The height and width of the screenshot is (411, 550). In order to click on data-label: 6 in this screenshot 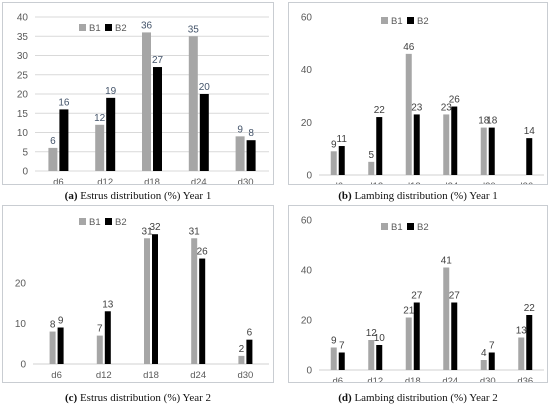, I will do `click(250, 333)`.